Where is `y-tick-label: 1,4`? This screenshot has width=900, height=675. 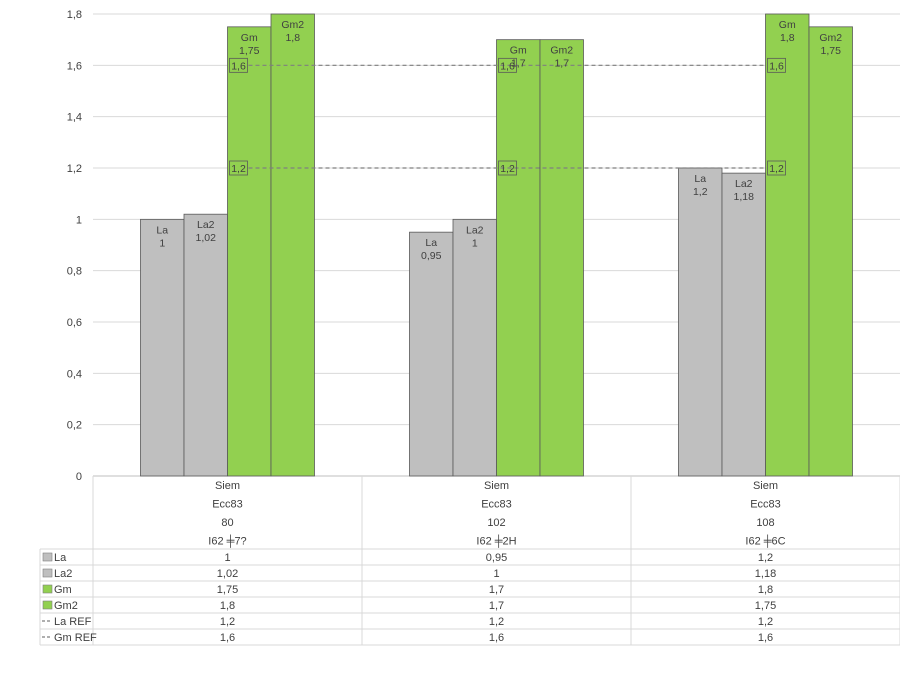
y-tick-label: 1,4 is located at coordinates (74, 118).